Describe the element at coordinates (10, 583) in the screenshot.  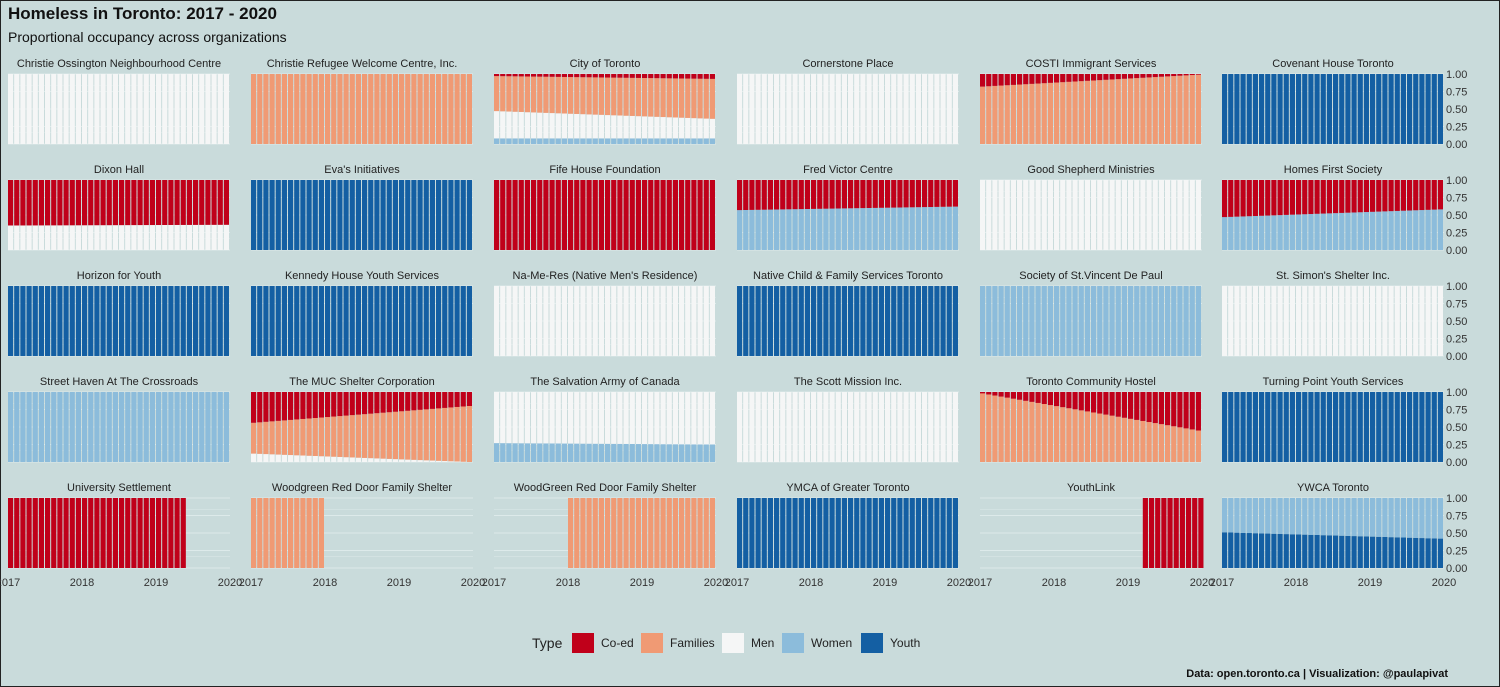
I see `x-tick-label: 2017` at that location.